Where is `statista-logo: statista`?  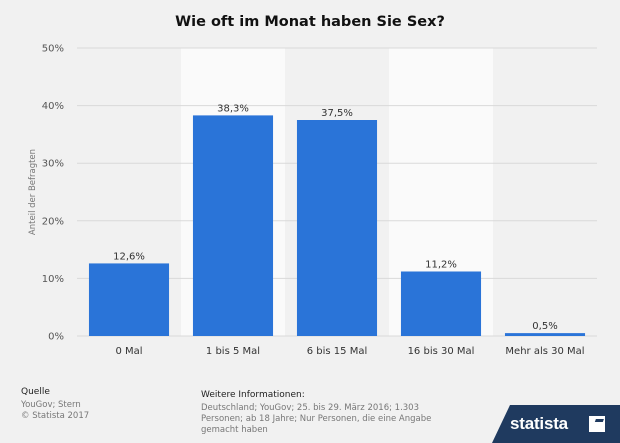
statista-logo: statista is located at coordinates (556, 424).